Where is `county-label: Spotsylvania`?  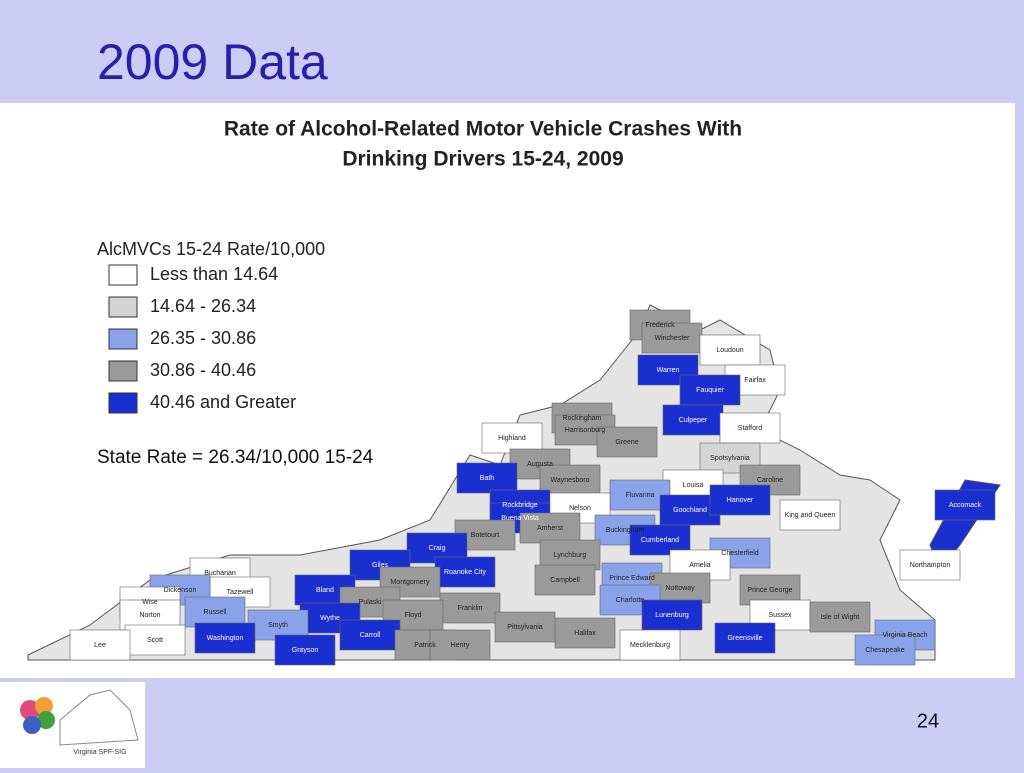
county-label: Spotsylvania is located at coordinates (730, 458).